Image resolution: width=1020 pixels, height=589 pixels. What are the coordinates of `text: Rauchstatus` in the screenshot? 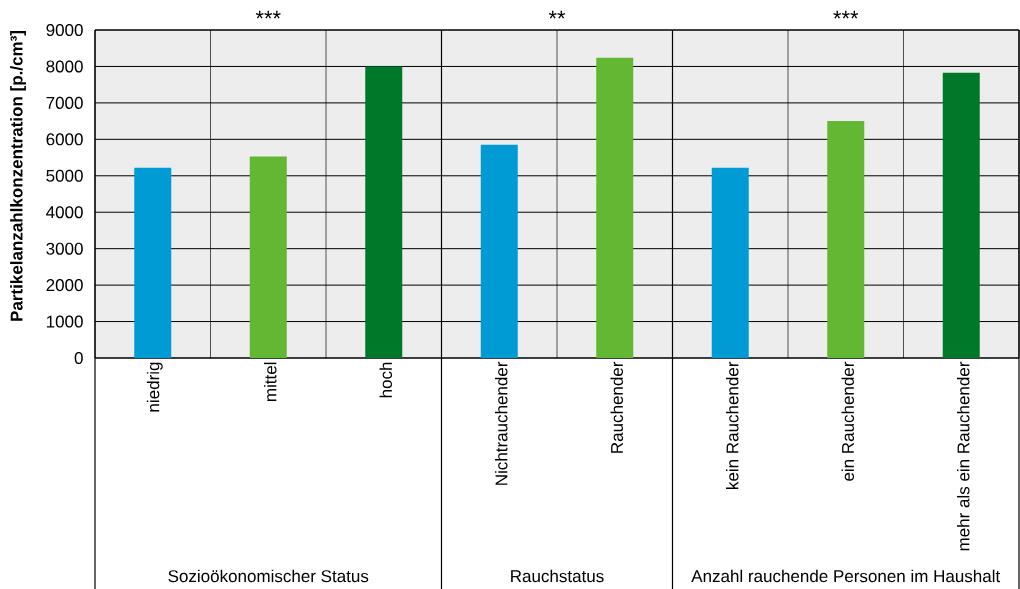 It's located at (557, 576).